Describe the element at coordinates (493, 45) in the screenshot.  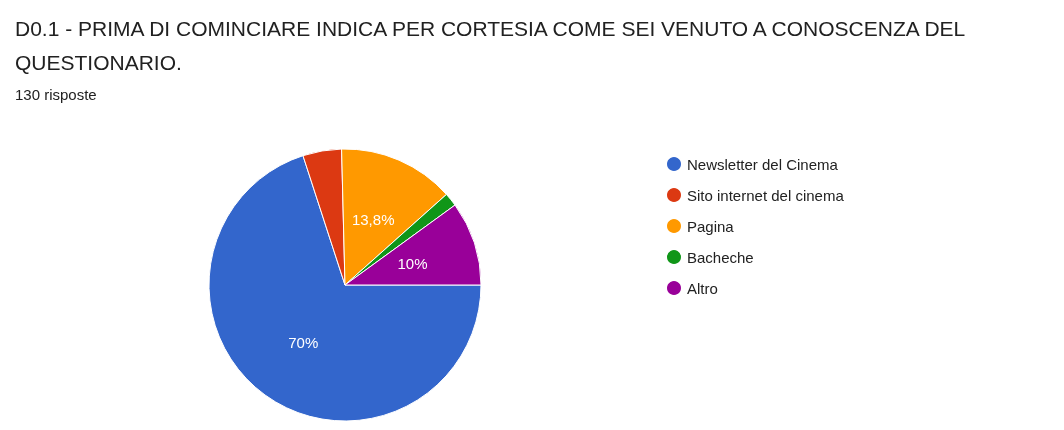
I see `chart-title: D0.1 - PRIMA DI COMINCIARE INDICA PER CORTESIA COME SEI VENUTO A CONOSCENZA DEL QUESTIONARIO.` at that location.